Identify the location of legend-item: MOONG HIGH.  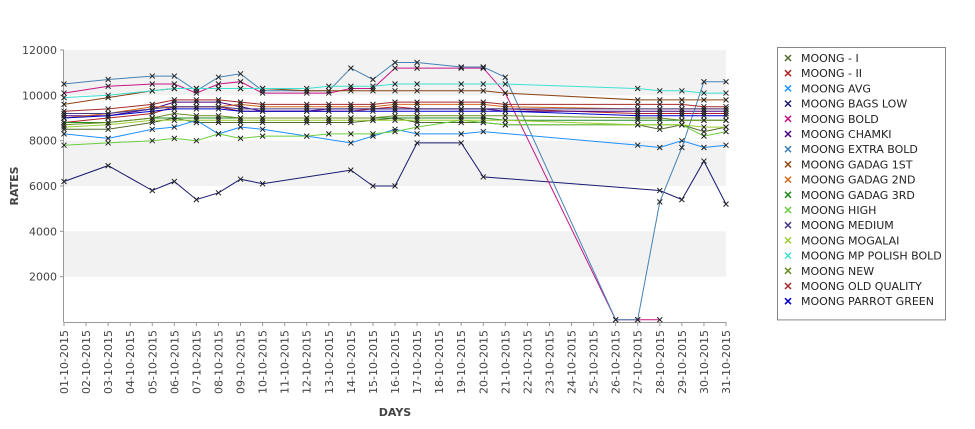
(830, 210).